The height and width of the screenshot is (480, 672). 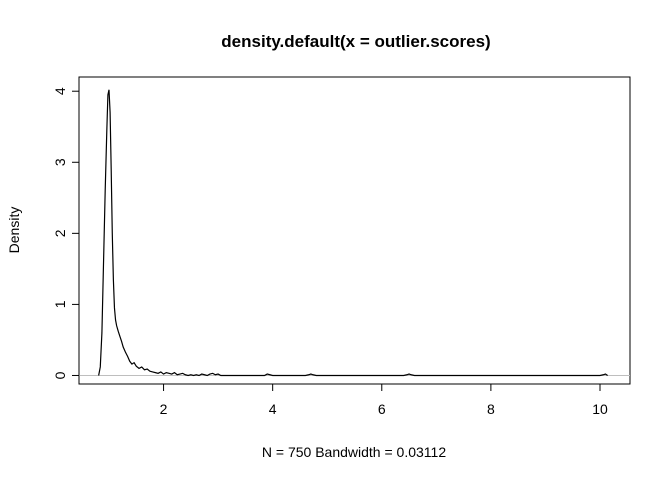 What do you see at coordinates (491, 409) in the screenshot?
I see `x-tick-label: 8` at bounding box center [491, 409].